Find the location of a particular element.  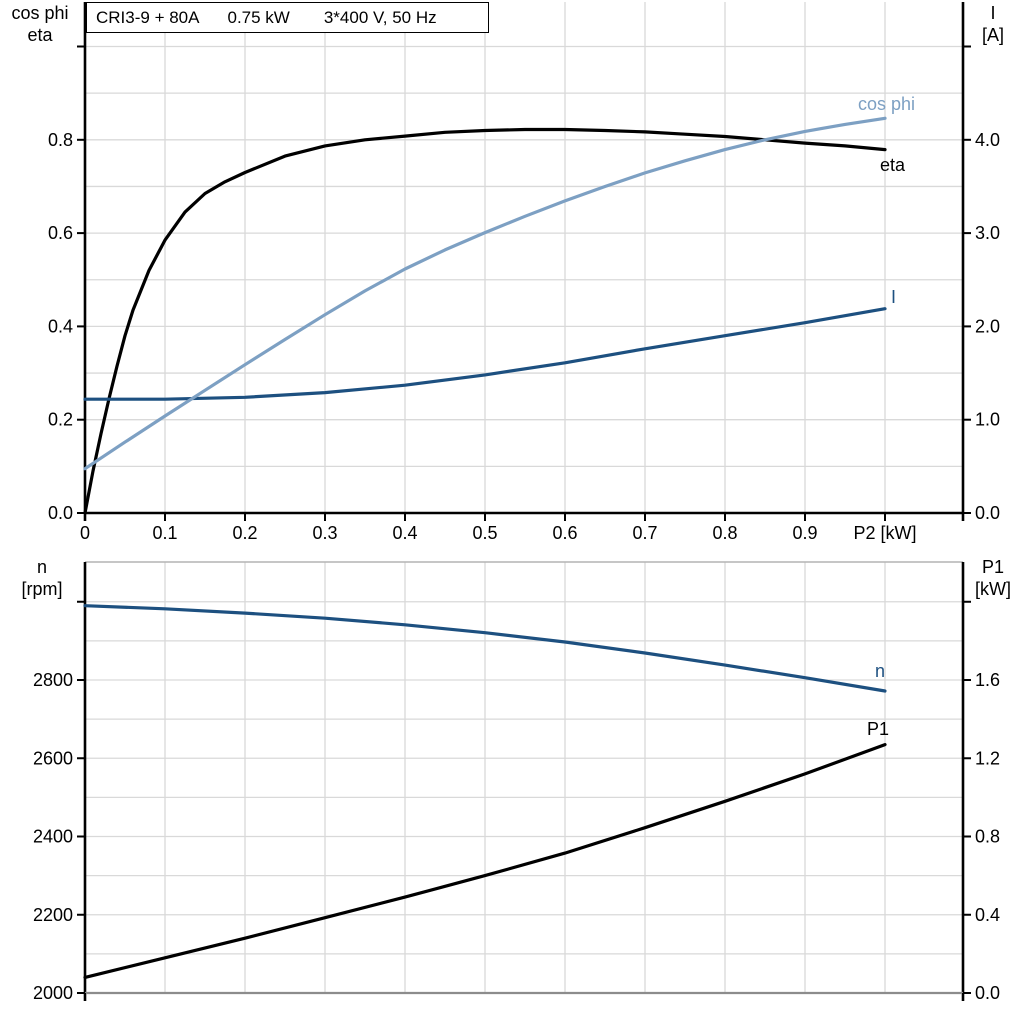

y-left-tick-label: 2800 is located at coordinates (53, 680).